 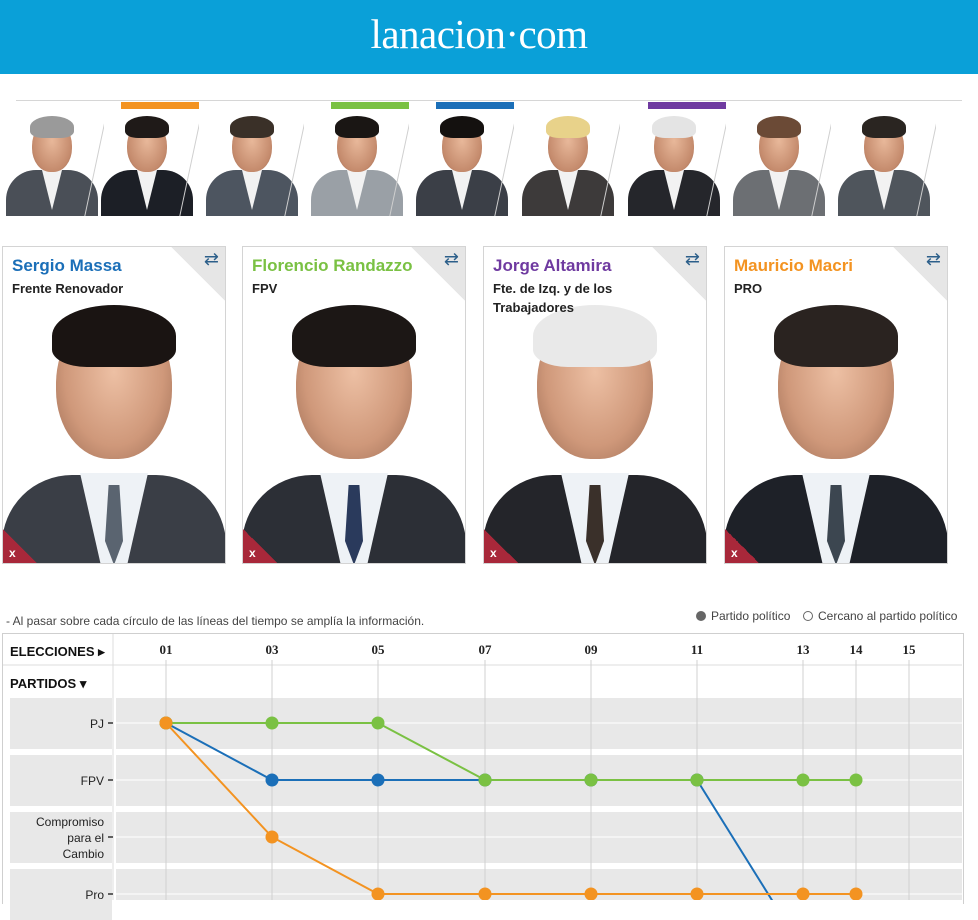 What do you see at coordinates (68, 288) in the screenshot?
I see `candidate-party: Frente Renovador` at bounding box center [68, 288].